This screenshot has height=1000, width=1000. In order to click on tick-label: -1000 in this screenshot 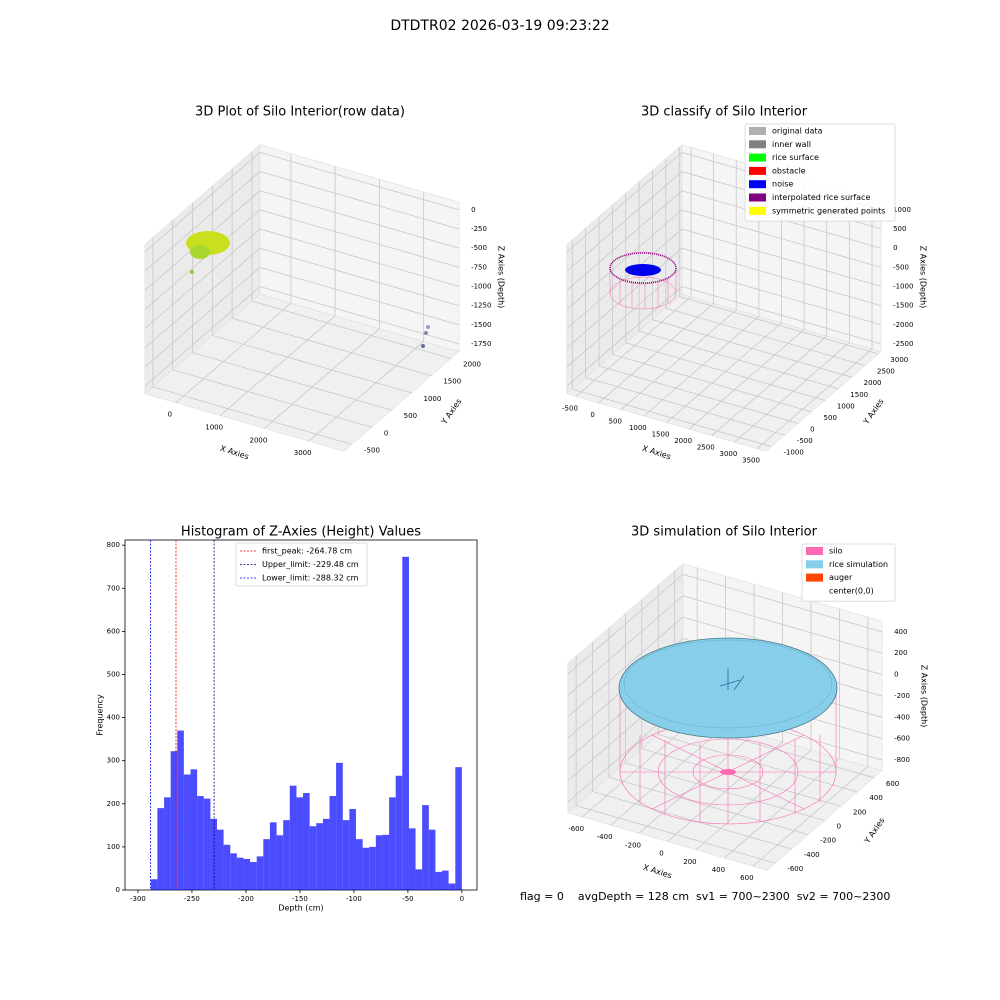, I will do `click(903, 287)`.